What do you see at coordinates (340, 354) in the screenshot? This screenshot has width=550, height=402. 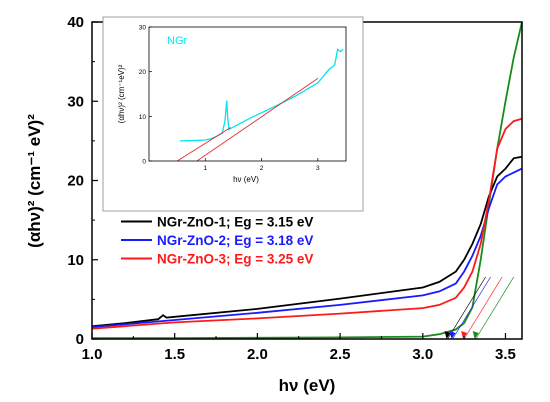 I see `x-tick-label: 2.5` at bounding box center [340, 354].